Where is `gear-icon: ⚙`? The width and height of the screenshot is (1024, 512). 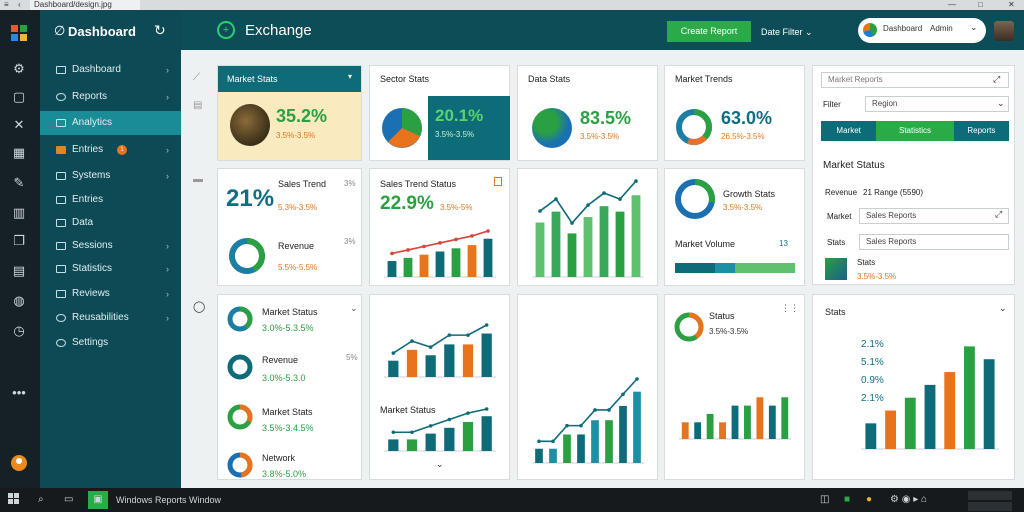 gear-icon: ⚙ is located at coordinates (19, 68).